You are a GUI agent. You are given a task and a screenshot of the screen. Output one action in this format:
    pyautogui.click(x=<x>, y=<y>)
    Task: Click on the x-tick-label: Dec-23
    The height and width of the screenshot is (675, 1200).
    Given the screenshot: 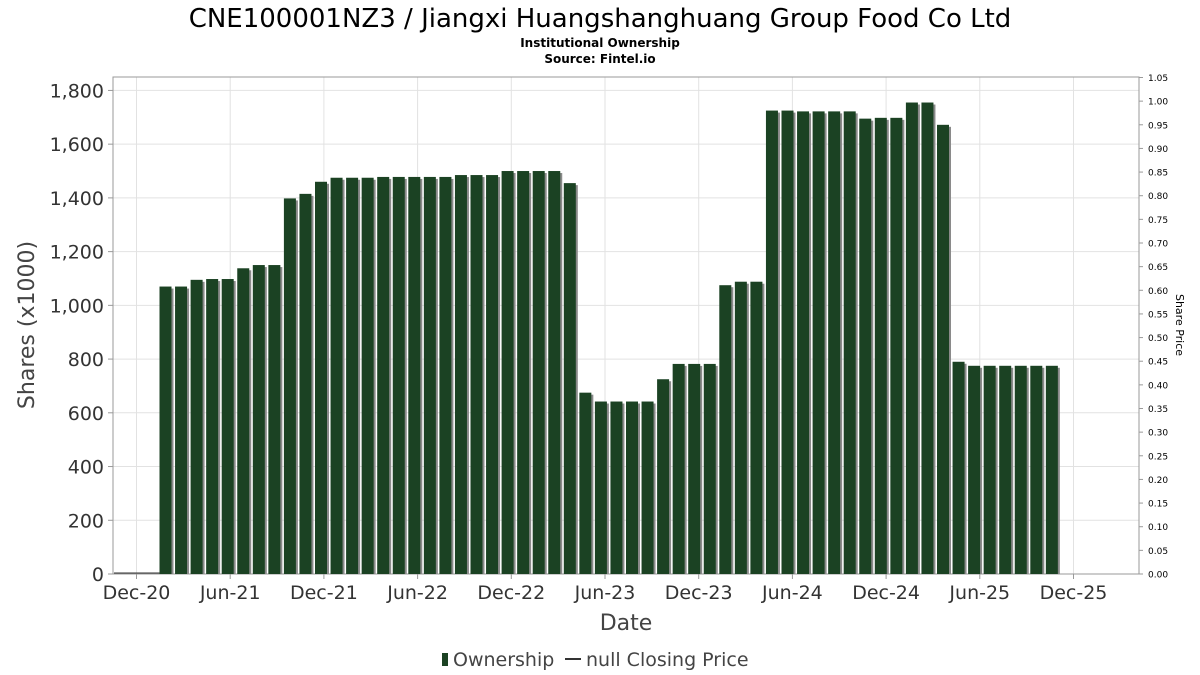 What is the action you would take?
    pyautogui.click(x=699, y=593)
    